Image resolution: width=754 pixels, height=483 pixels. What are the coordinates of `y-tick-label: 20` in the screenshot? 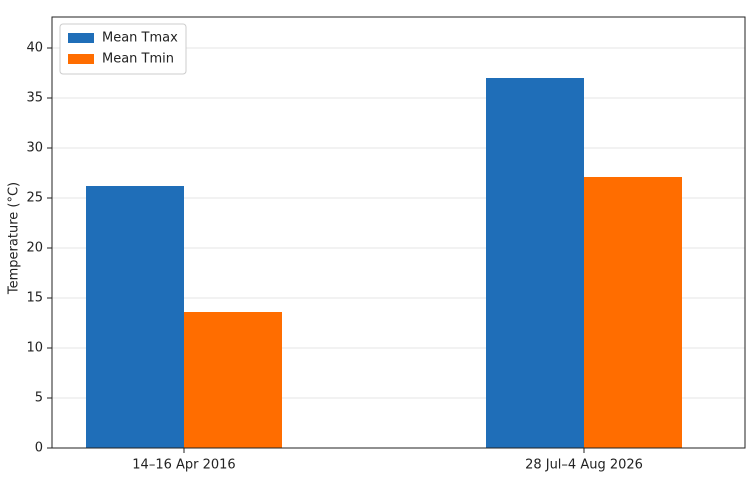 It's located at (34, 248).